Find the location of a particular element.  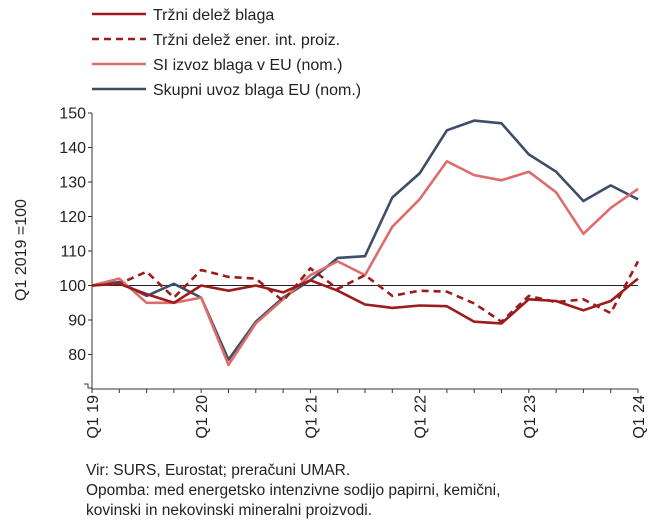

legend-label-2: SI izvoz blaga v EU (nom.) is located at coordinates (247, 65).